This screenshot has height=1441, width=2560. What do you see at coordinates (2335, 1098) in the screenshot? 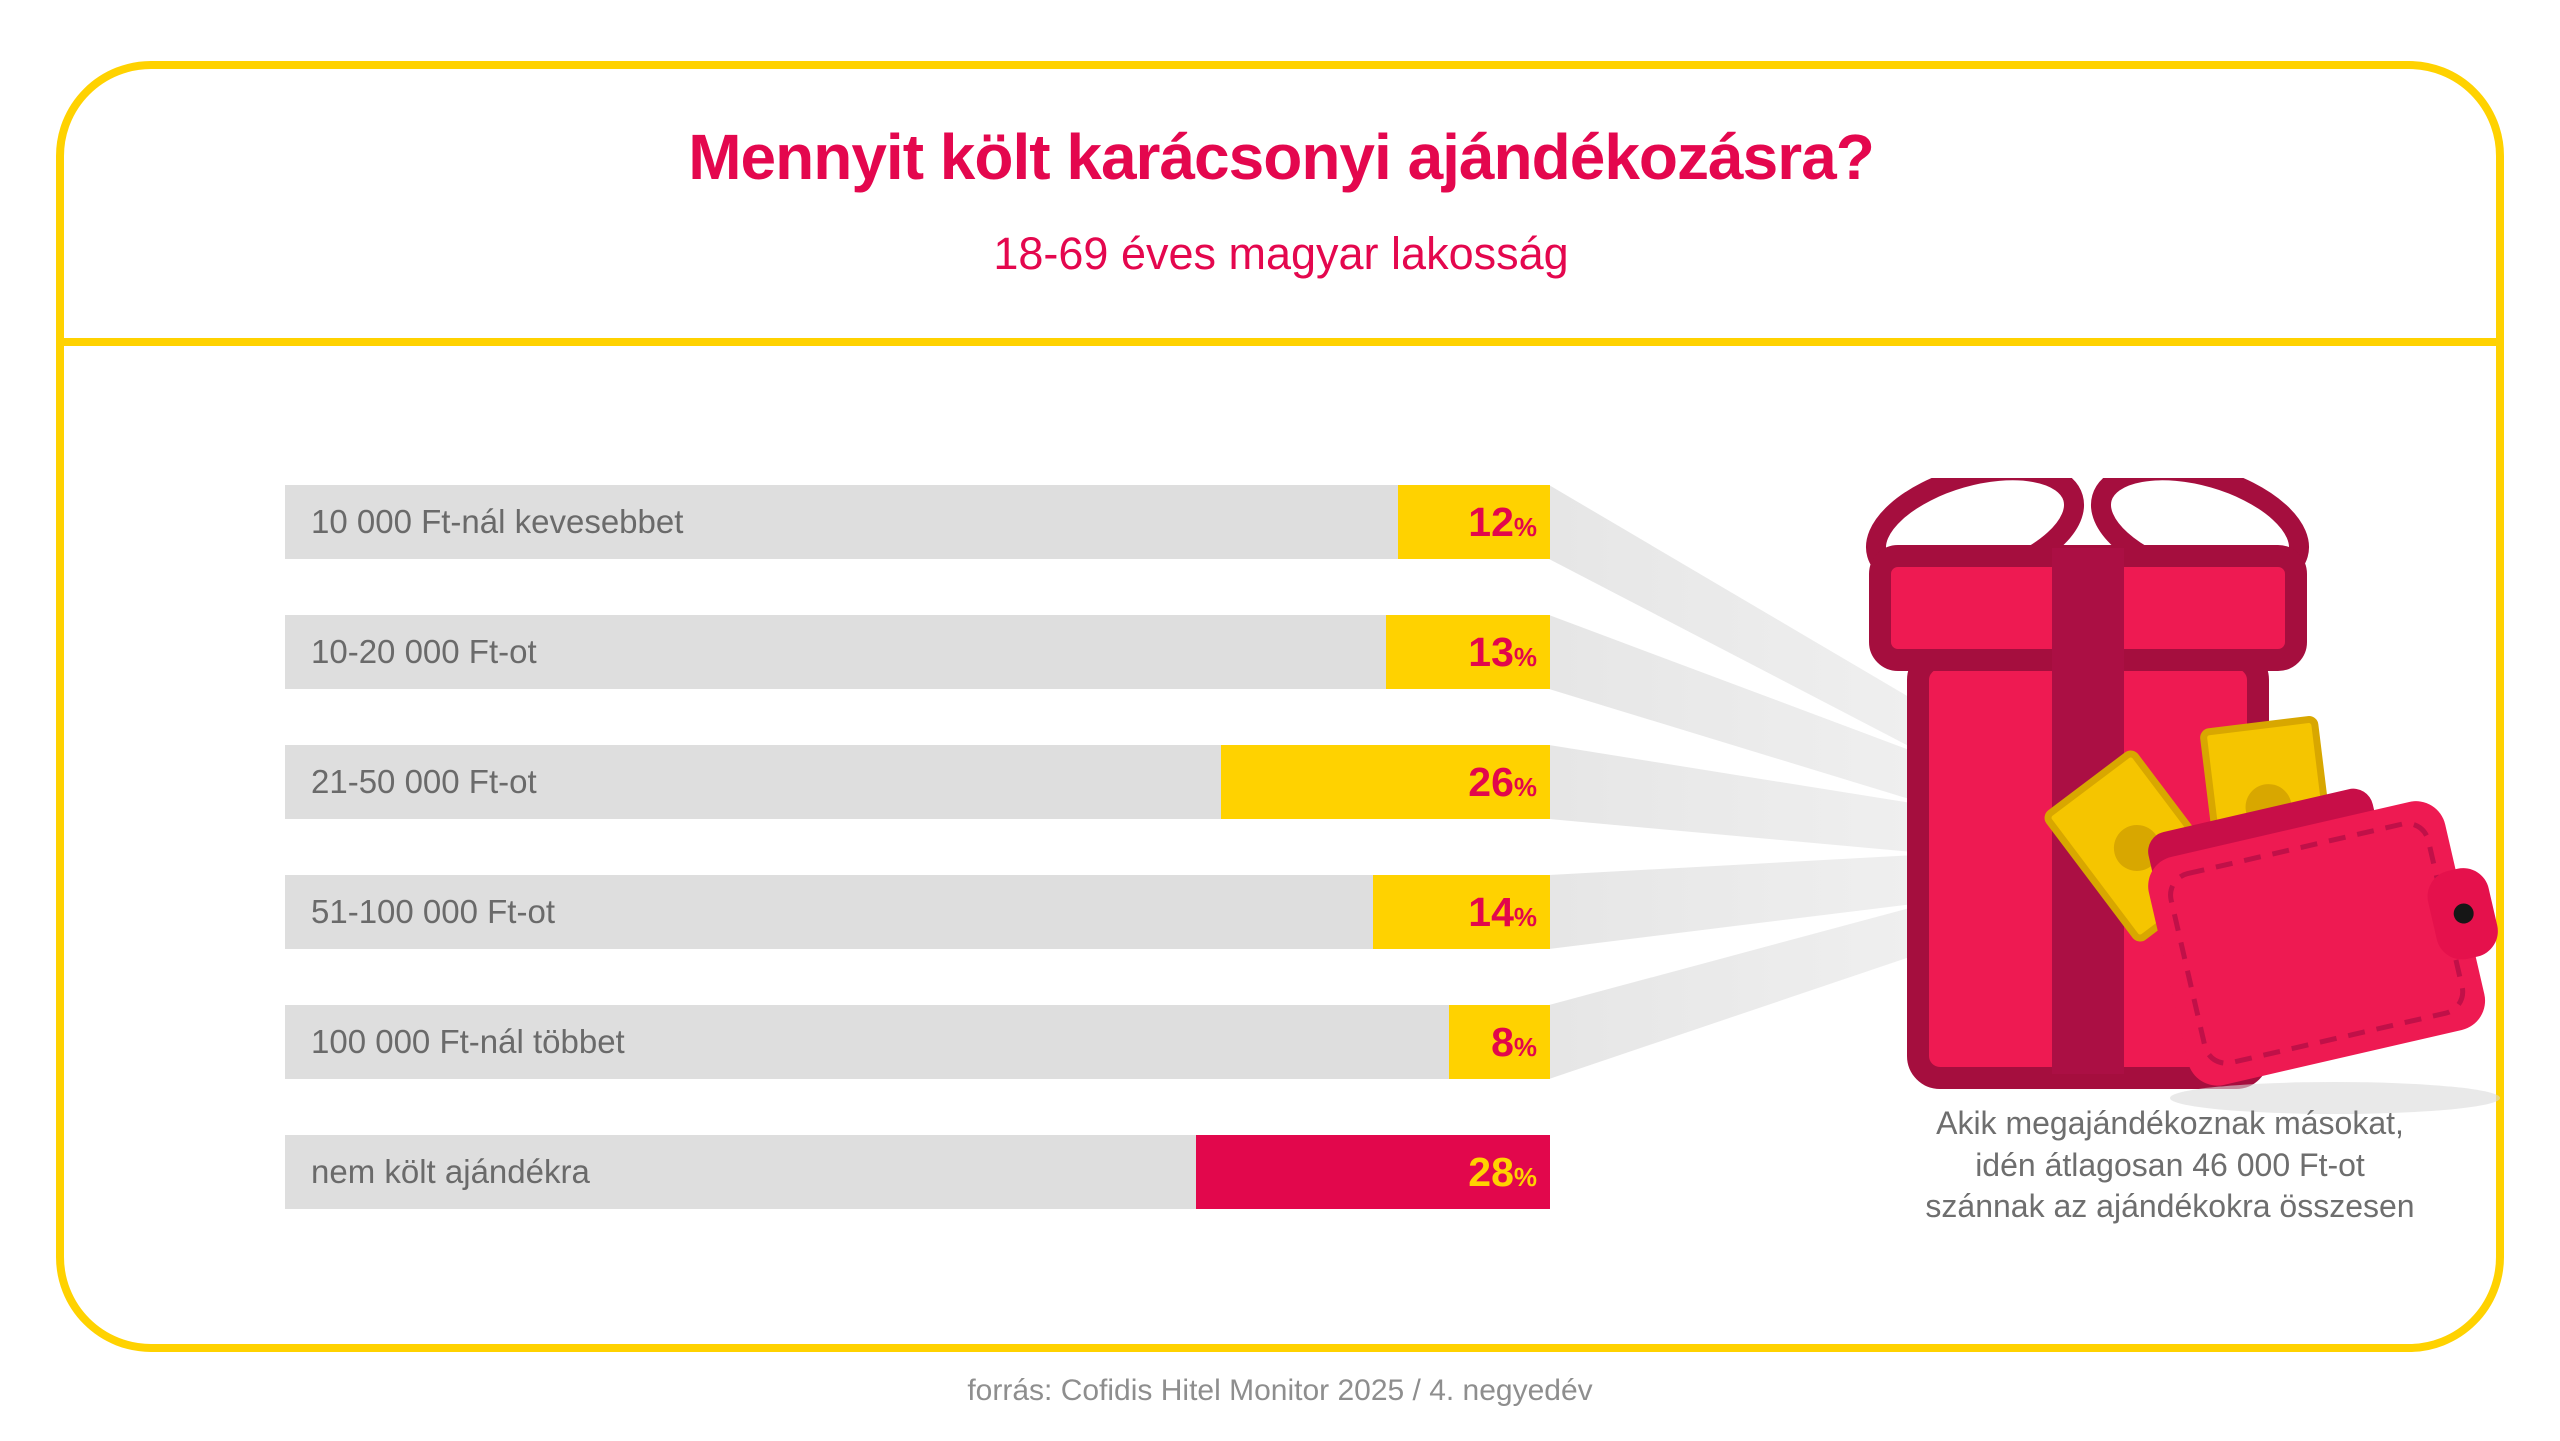
I see `wallet-shadow` at bounding box center [2335, 1098].